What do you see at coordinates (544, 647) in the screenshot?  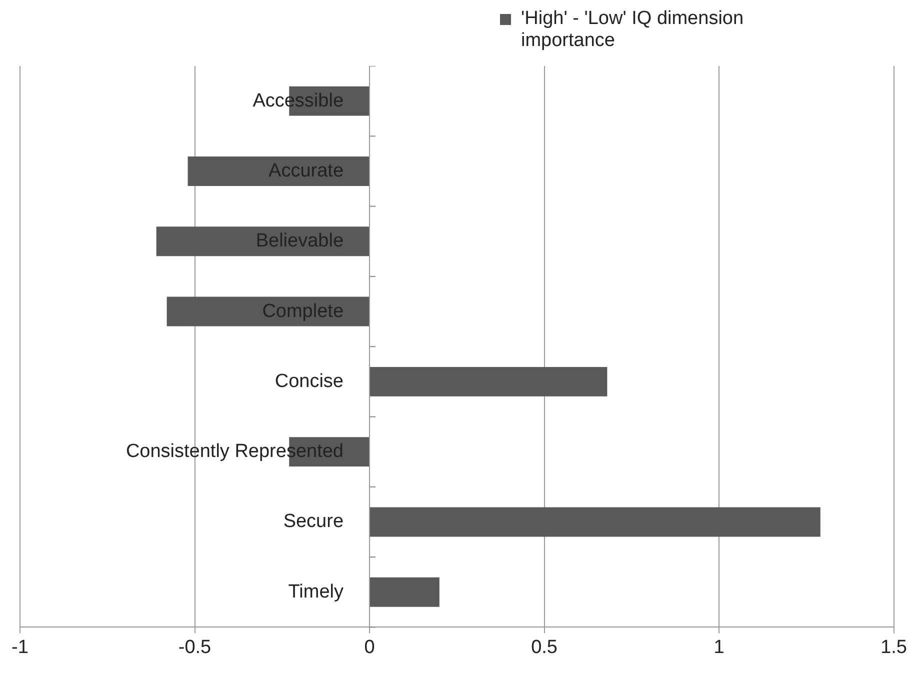 I see `x-tick-label: 0.5` at bounding box center [544, 647].